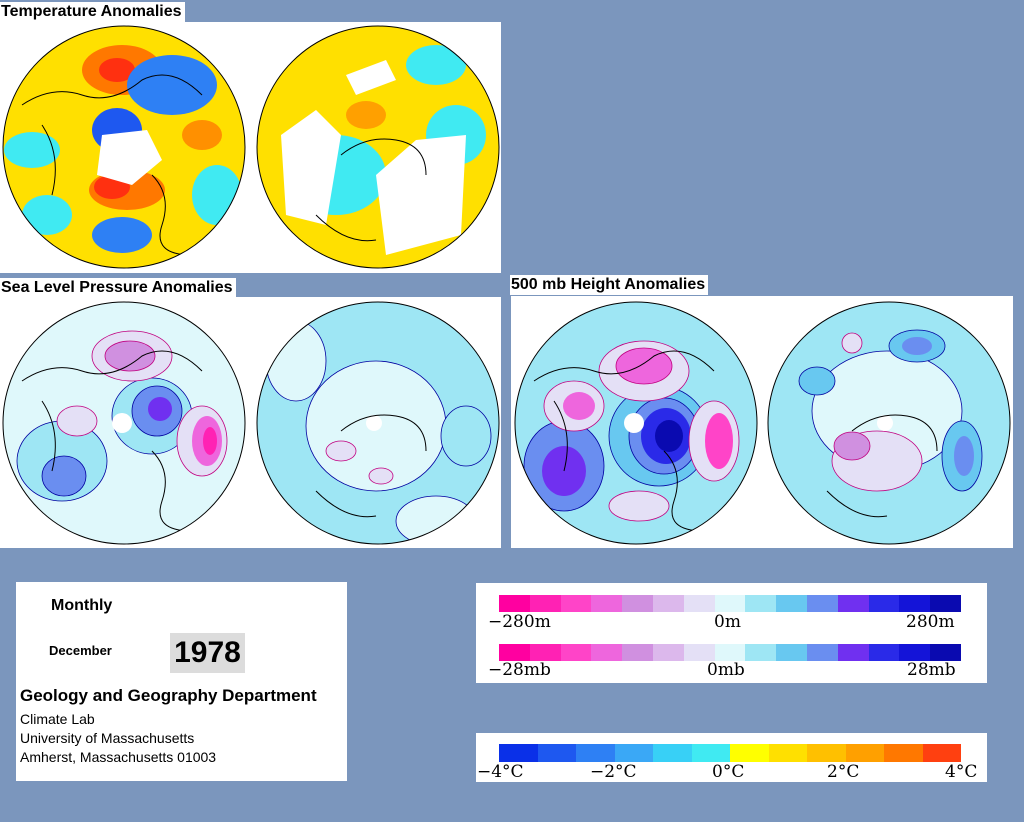  Describe the element at coordinates (726, 670) in the screenshot. I see `slp-mid-label: 0mb` at that location.